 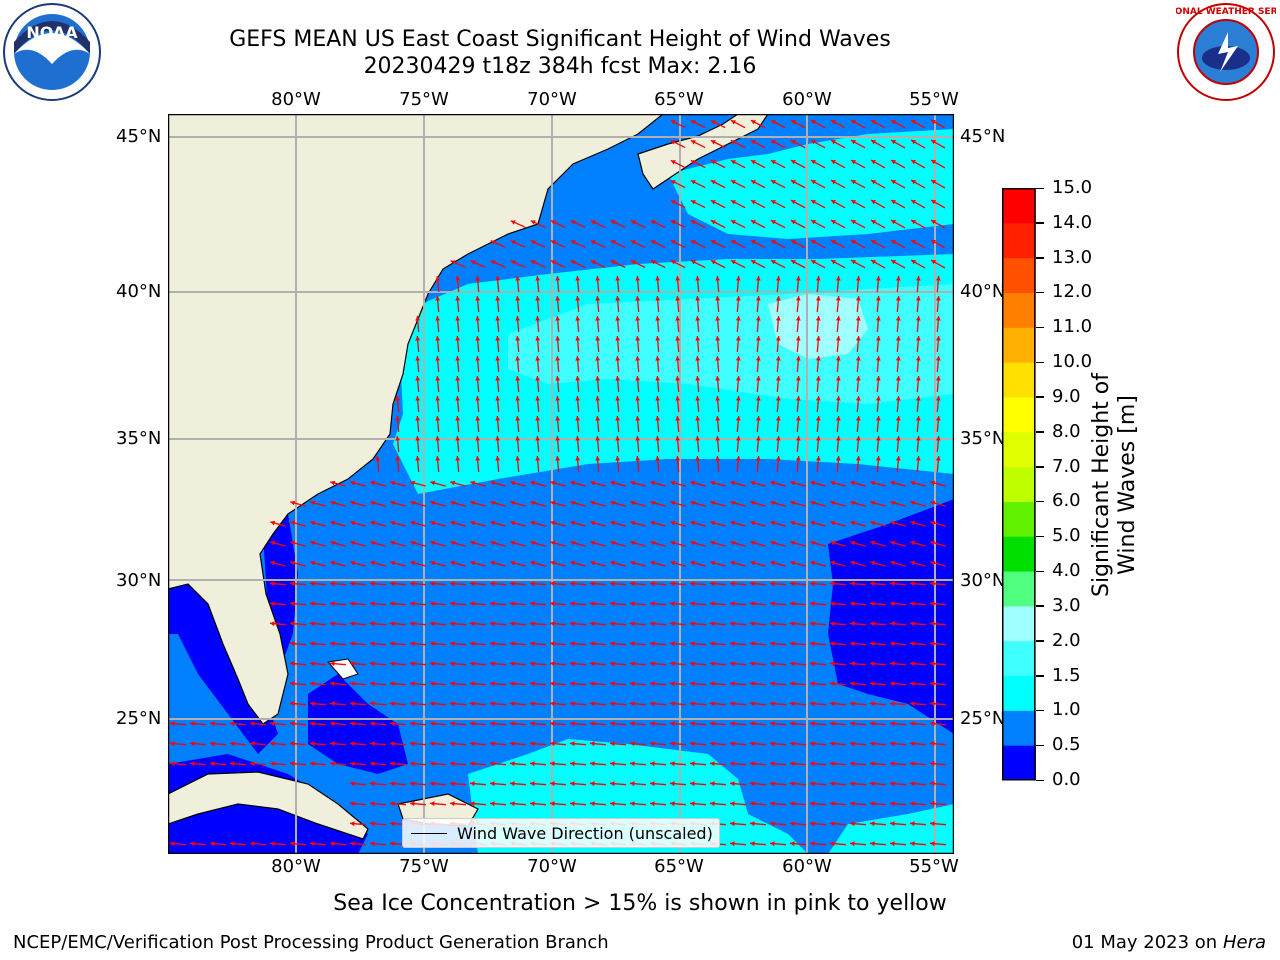 What do you see at coordinates (1040, 710) in the screenshot?
I see `colorbar-tick` at bounding box center [1040, 710].